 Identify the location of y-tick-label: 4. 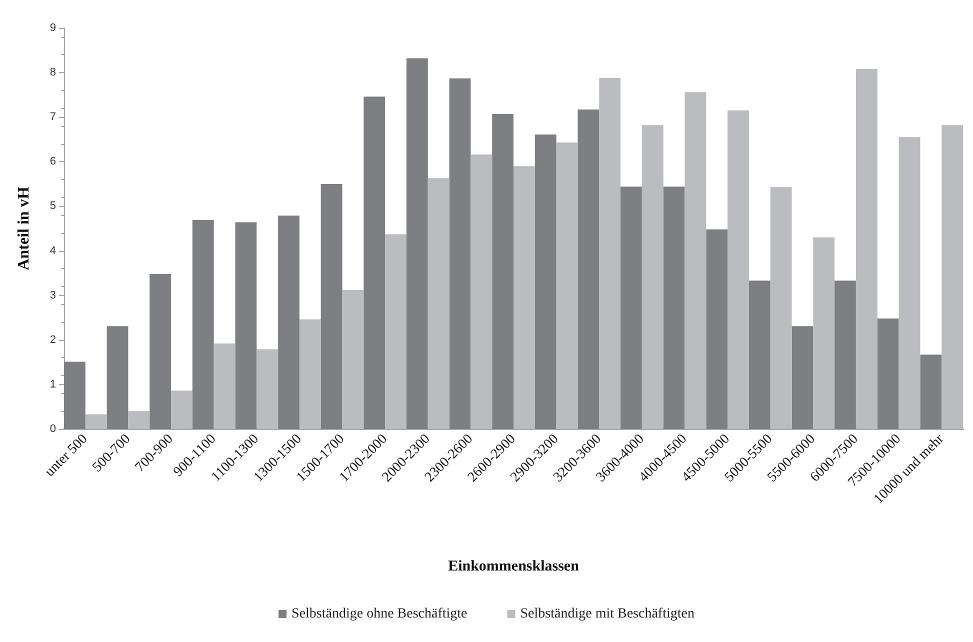
(53, 250).